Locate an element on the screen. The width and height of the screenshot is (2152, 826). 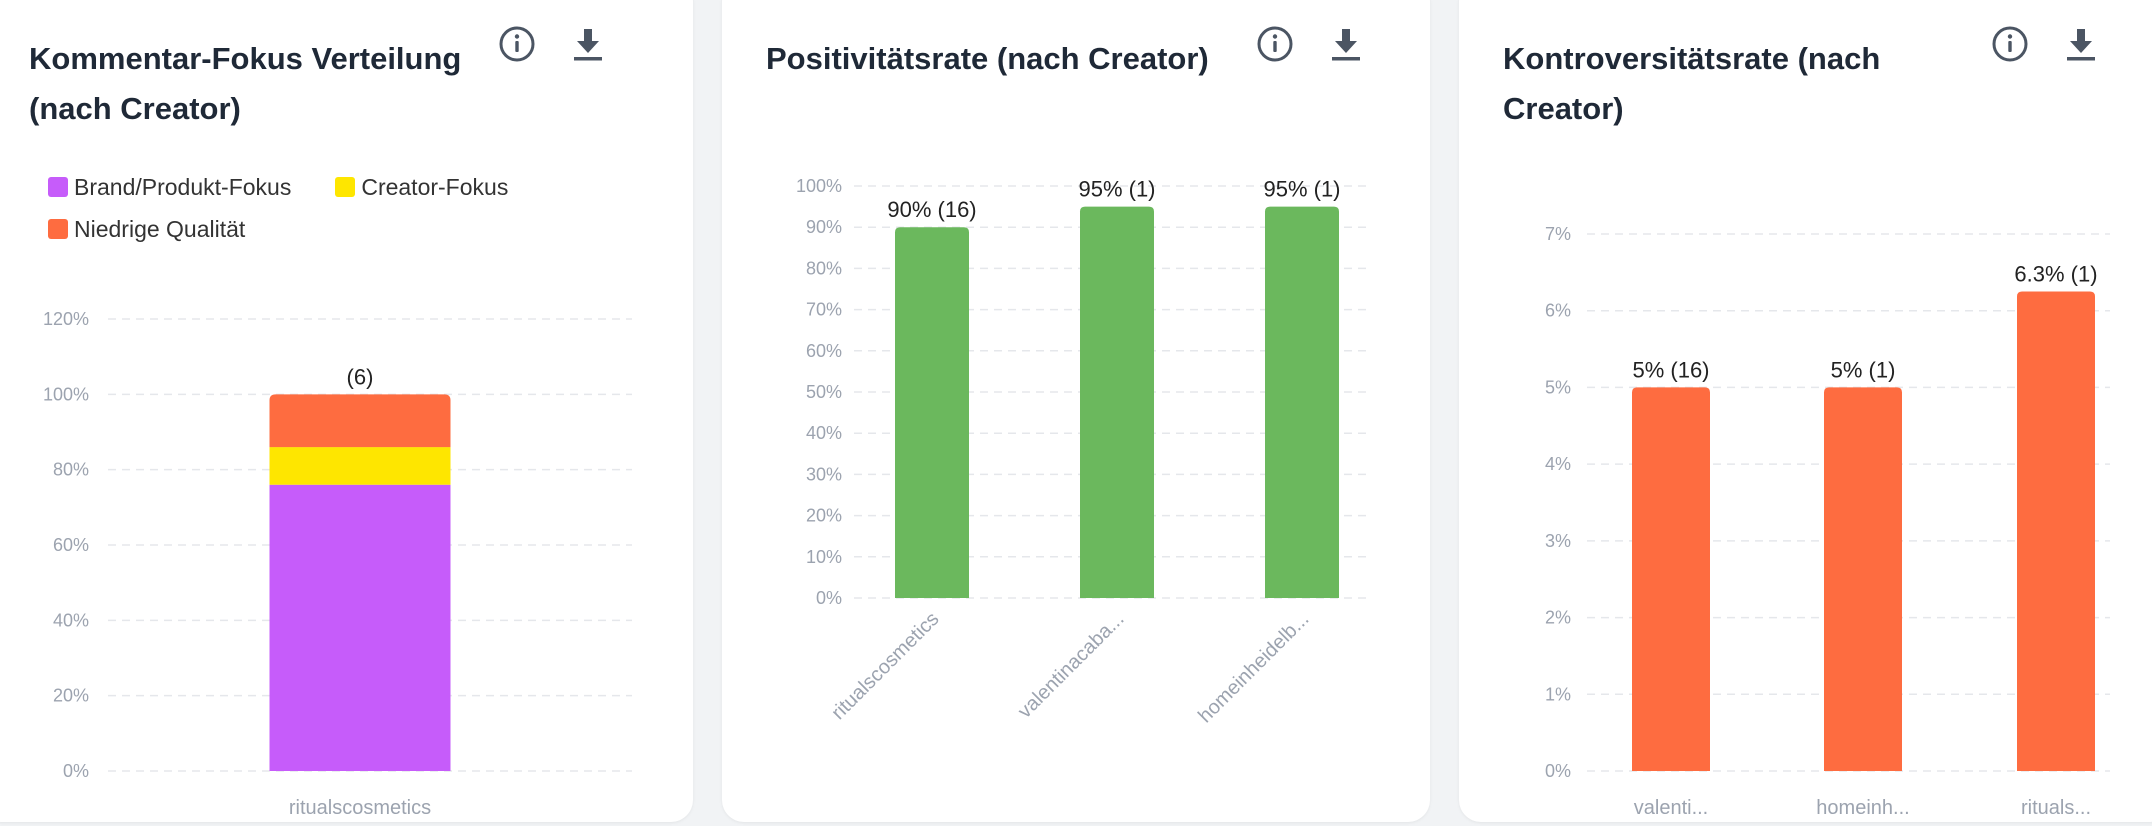
y-tick-label: 10% is located at coordinates (824, 557).